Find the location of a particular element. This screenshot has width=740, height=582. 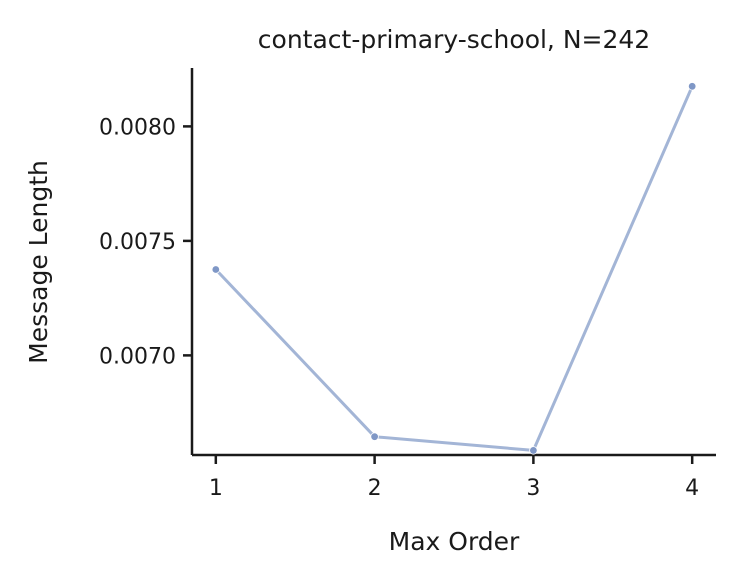

y-tick-label: 0.0070 is located at coordinates (137, 356).